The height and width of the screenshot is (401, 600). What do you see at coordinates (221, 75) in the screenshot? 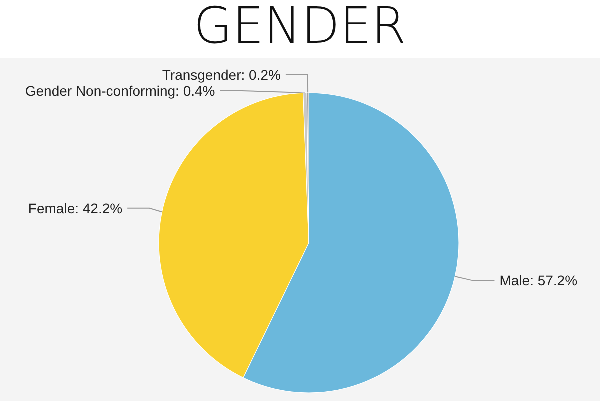
I see `slice-label: Transgender: 0.2%` at bounding box center [221, 75].